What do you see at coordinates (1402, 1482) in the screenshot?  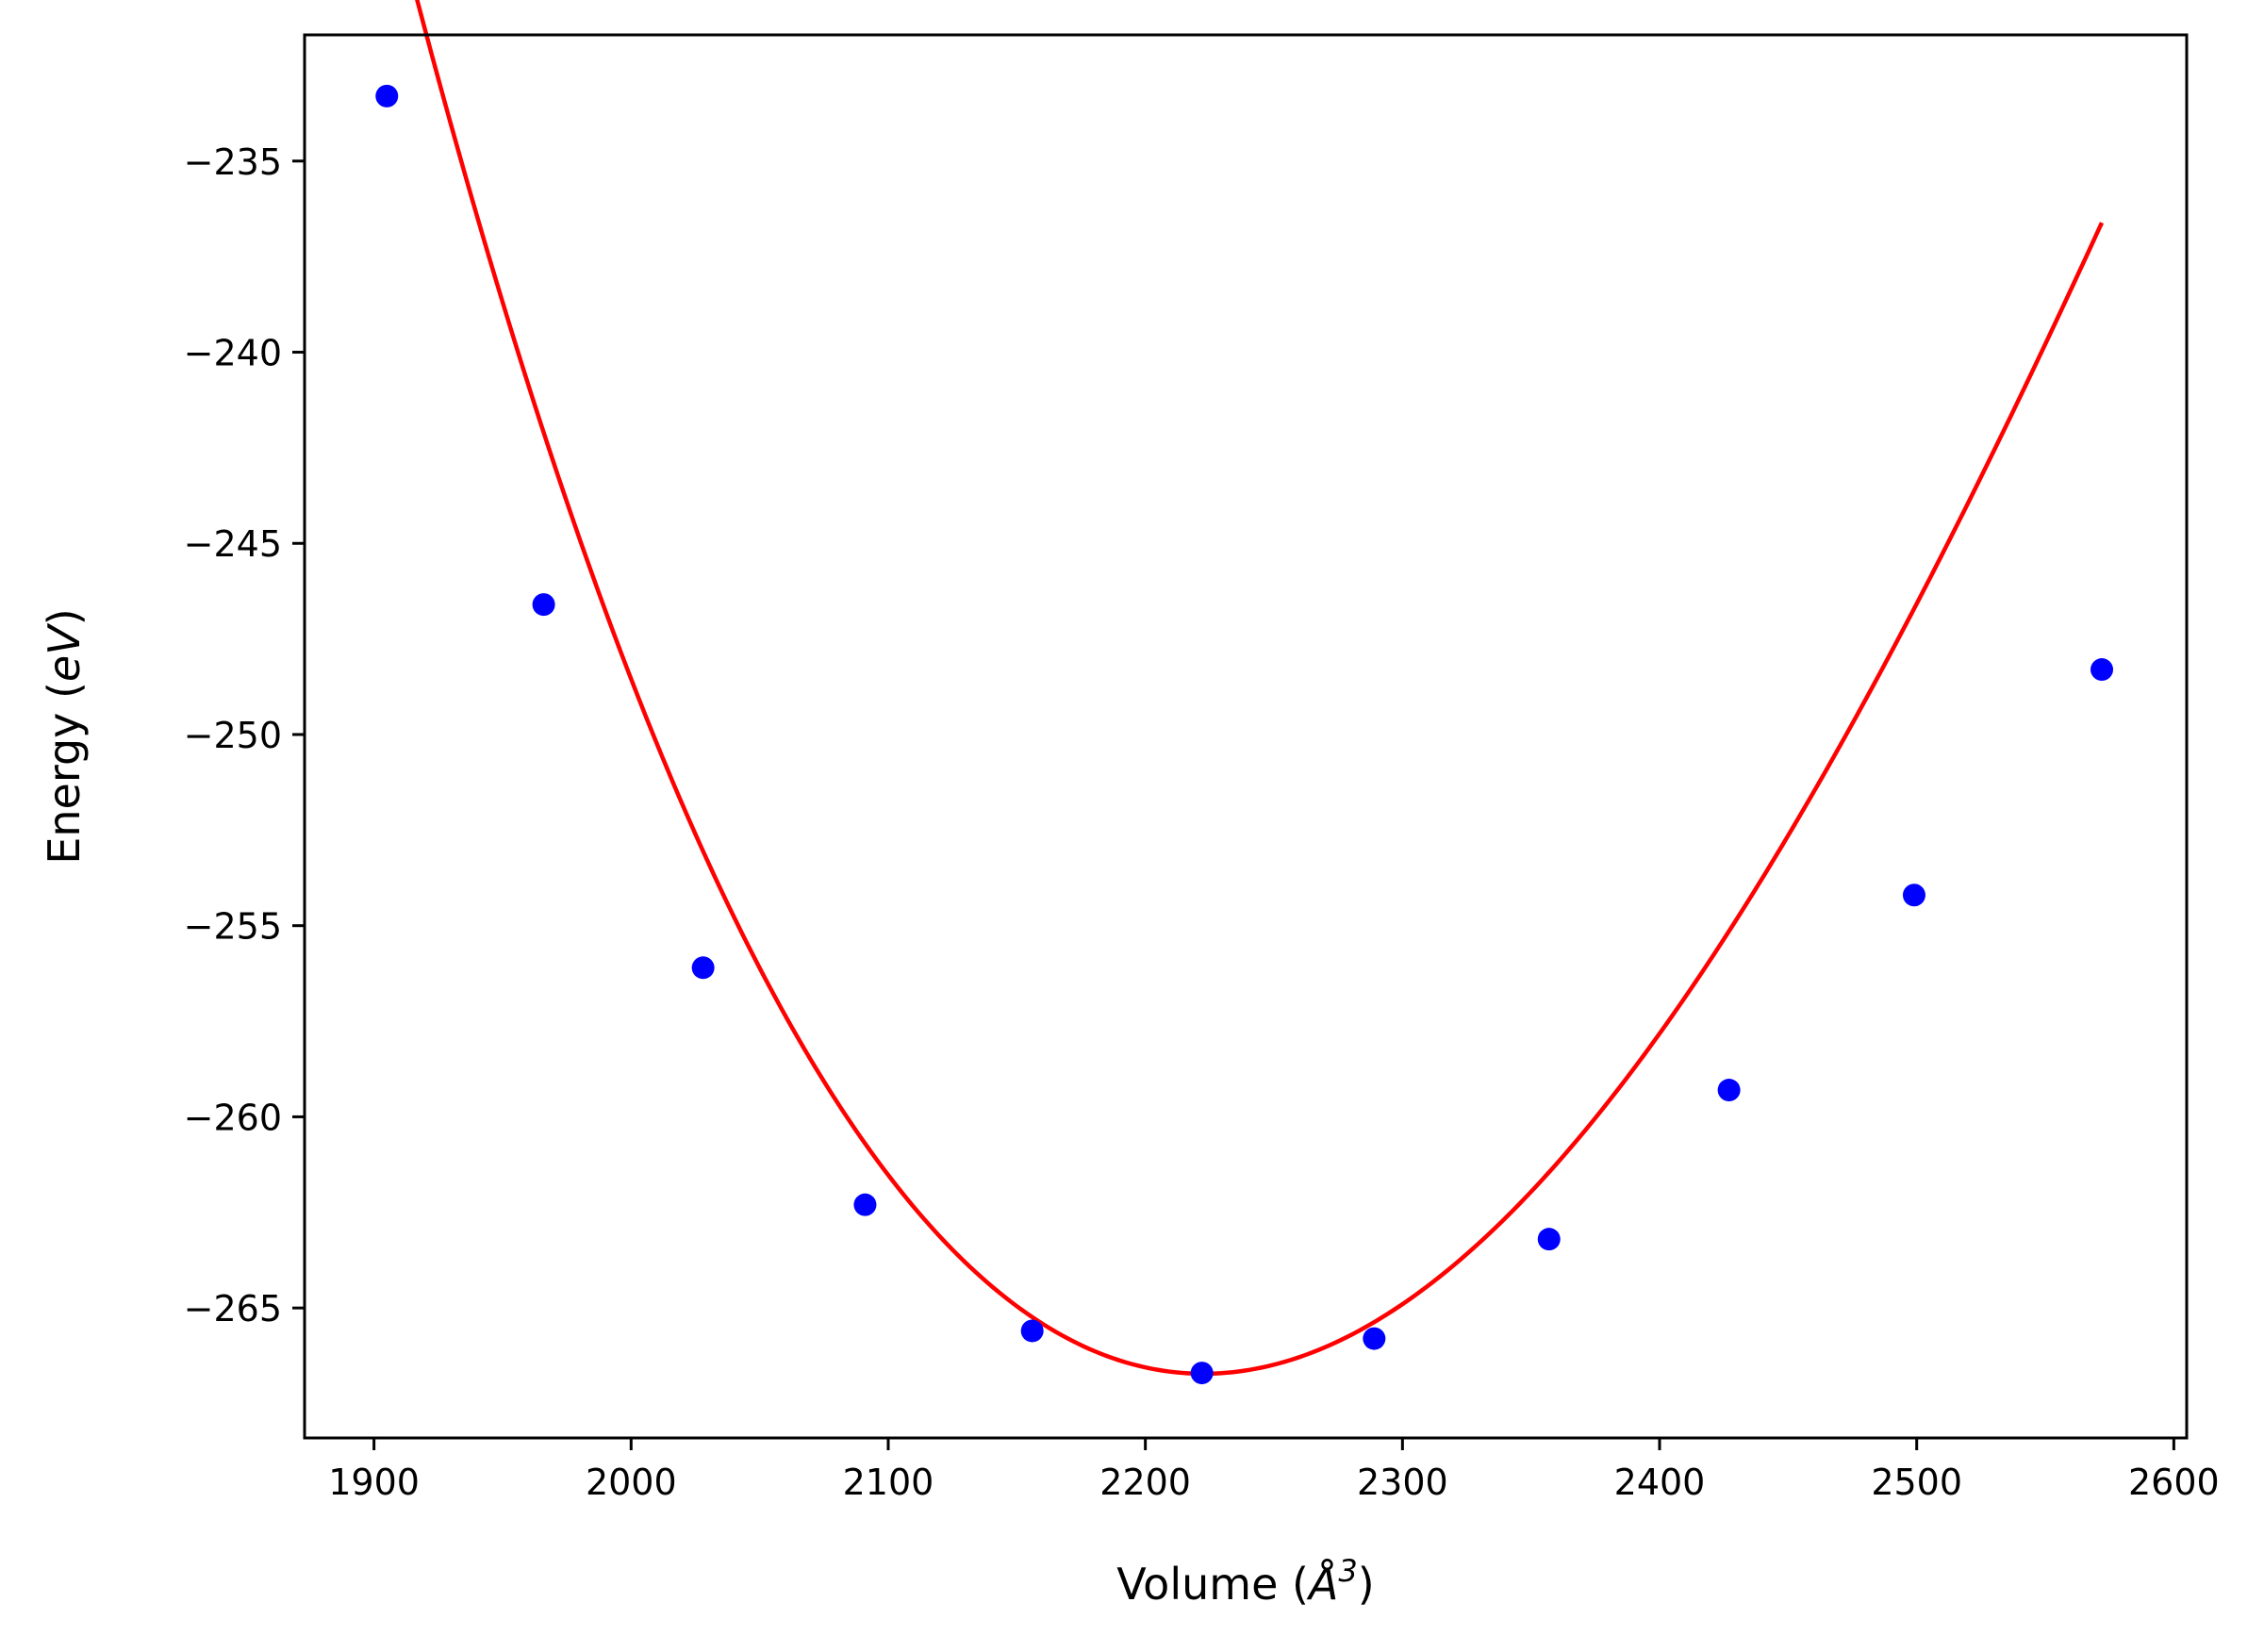 I see `x-tick-label: 2300` at bounding box center [1402, 1482].